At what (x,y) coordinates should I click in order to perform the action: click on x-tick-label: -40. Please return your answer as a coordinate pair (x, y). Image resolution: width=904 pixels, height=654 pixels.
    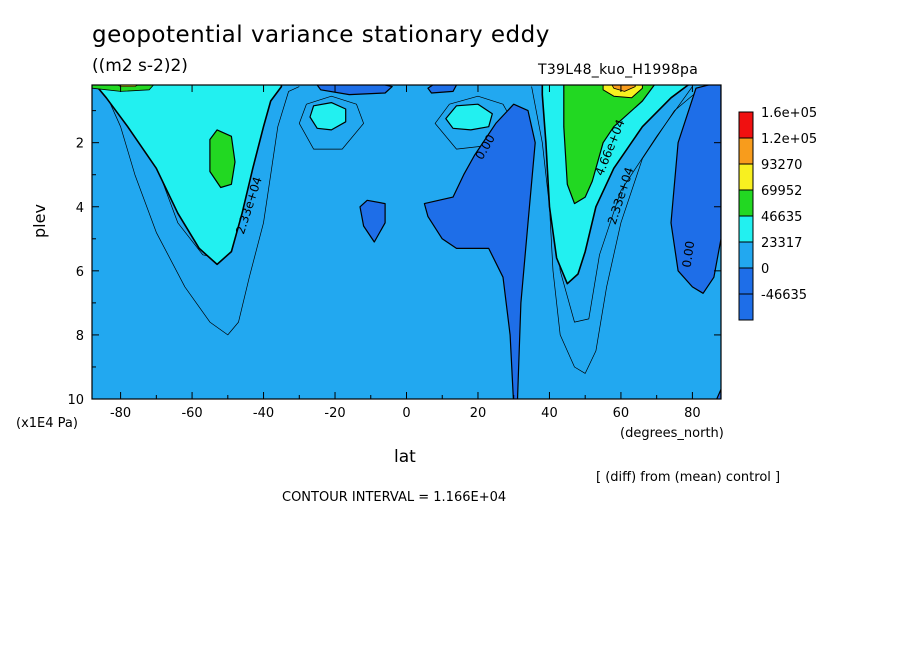
    Looking at the image, I should click on (263, 413).